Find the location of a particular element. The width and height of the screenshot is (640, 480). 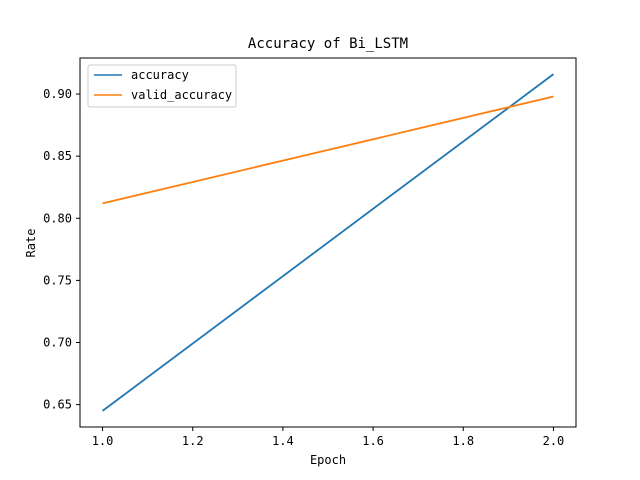

y-tick-label: 0.70 is located at coordinates (57, 343).